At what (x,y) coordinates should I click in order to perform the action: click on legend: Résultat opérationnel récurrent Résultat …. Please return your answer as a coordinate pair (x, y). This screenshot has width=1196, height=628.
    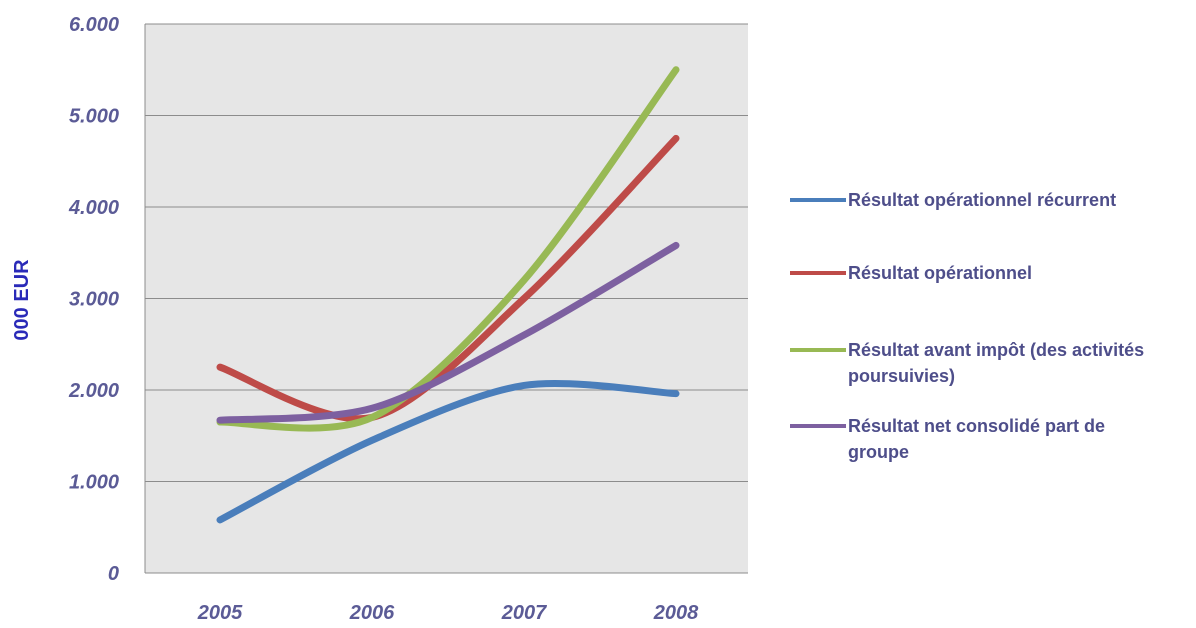
    Looking at the image, I should click on (967, 326).